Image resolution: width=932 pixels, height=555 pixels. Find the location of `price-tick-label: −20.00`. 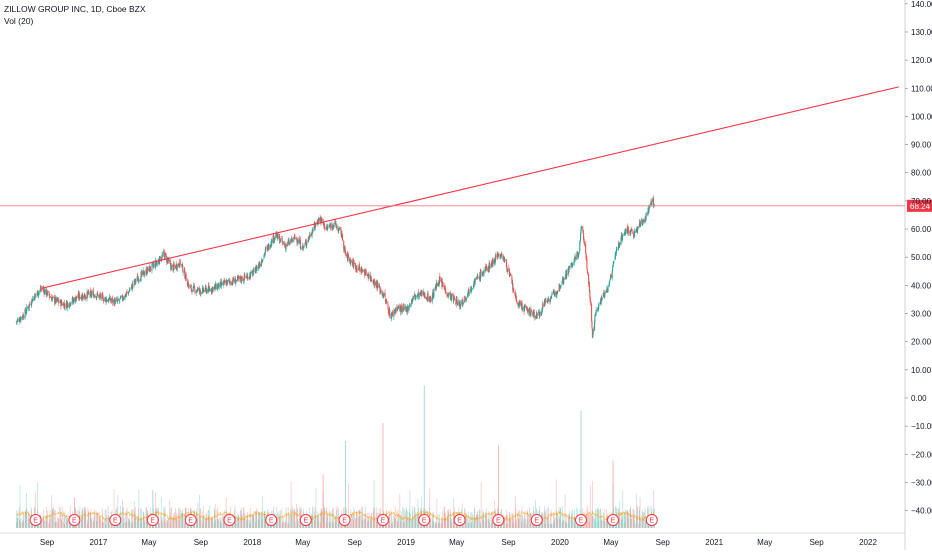

price-tick-label: −20.00 is located at coordinates (921, 454).